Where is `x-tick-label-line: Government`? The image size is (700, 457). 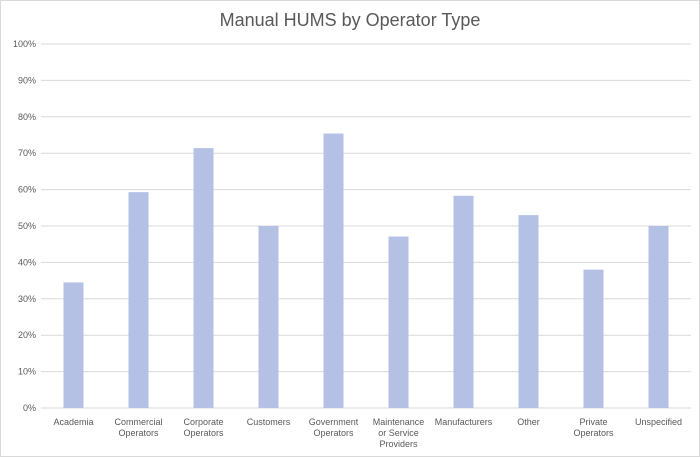
x-tick-label-line: Government is located at coordinates (334, 422).